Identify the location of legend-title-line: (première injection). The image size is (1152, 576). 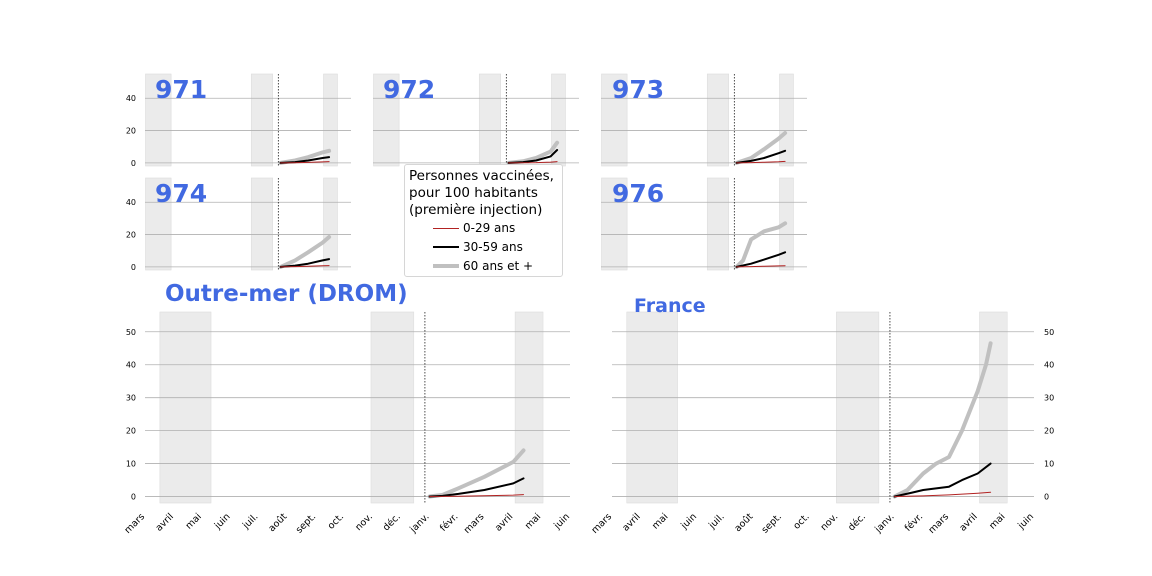
(476, 210).